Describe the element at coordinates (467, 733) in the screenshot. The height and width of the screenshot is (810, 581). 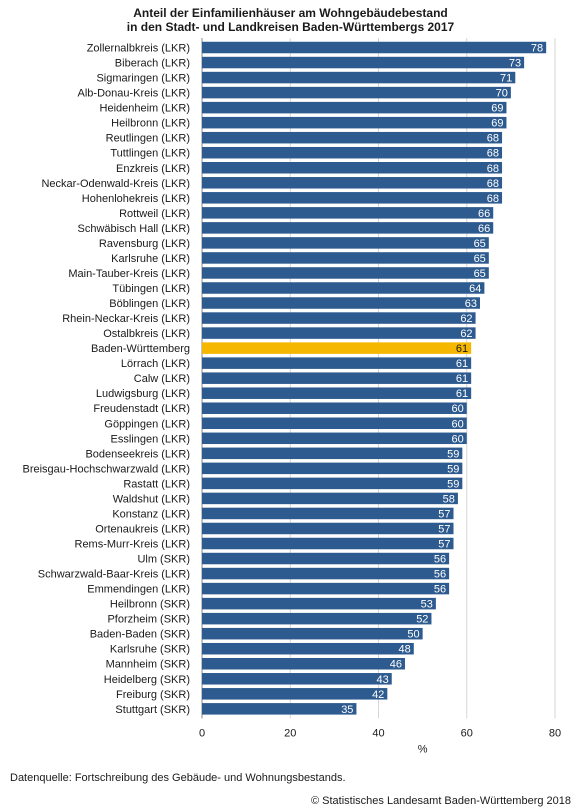
I see `x-tick-label: 60` at that location.